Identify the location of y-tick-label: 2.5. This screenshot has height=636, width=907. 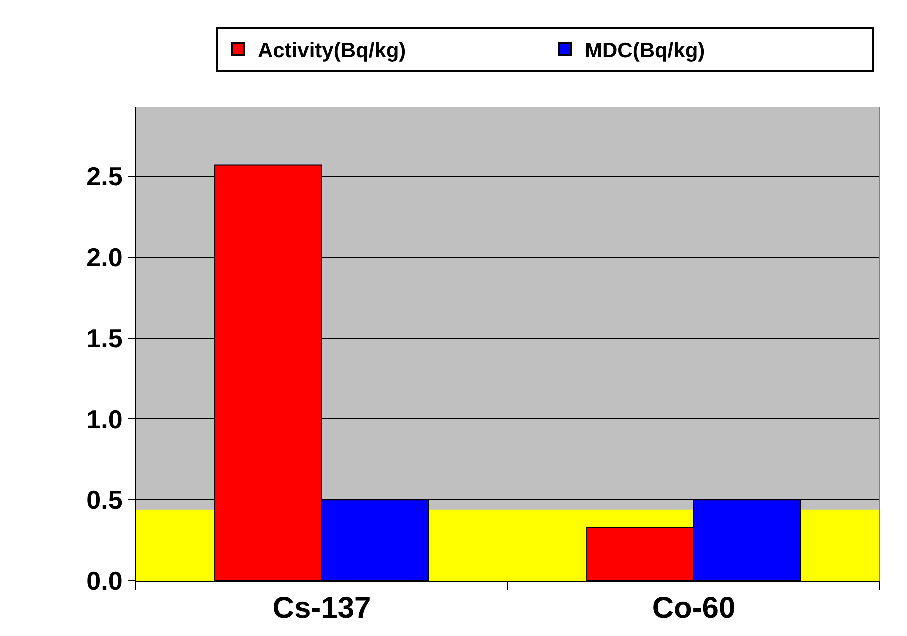
(104, 177).